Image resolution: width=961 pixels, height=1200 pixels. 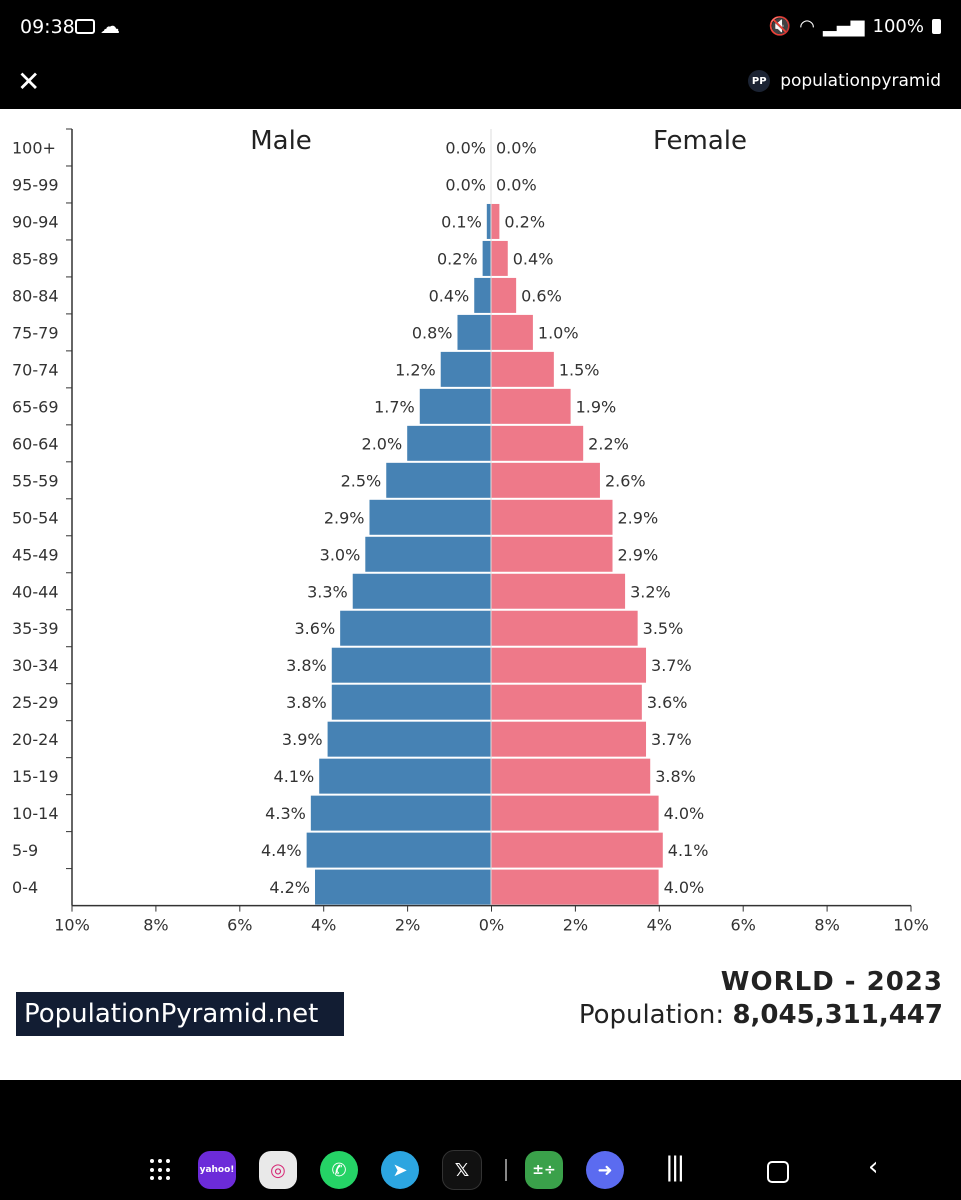 What do you see at coordinates (780, 26) in the screenshot?
I see `mute-icon: 🔇` at bounding box center [780, 26].